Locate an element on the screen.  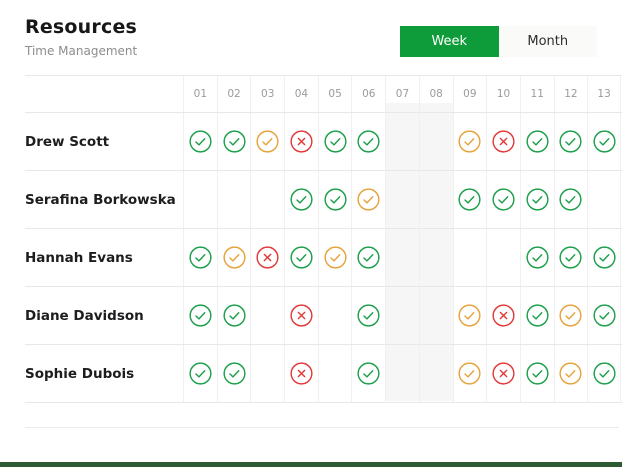
page-subtitle: Time Management is located at coordinates (81, 51).